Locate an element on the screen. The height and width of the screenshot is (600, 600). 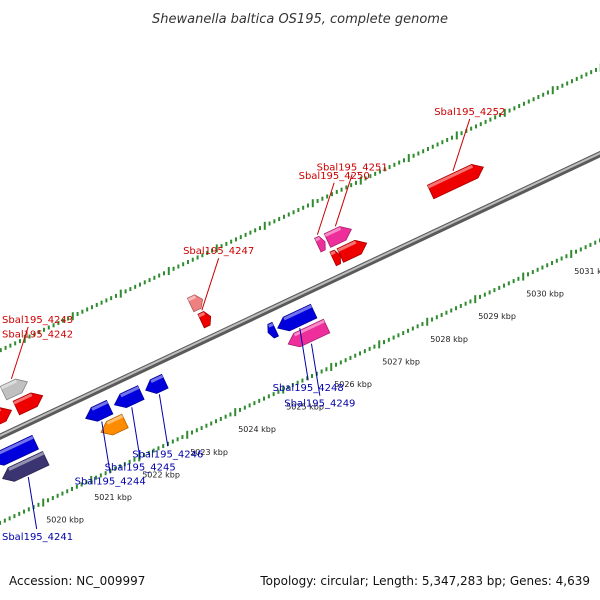
ruler-tick-label: 5023 kbp is located at coordinates (209, 452).